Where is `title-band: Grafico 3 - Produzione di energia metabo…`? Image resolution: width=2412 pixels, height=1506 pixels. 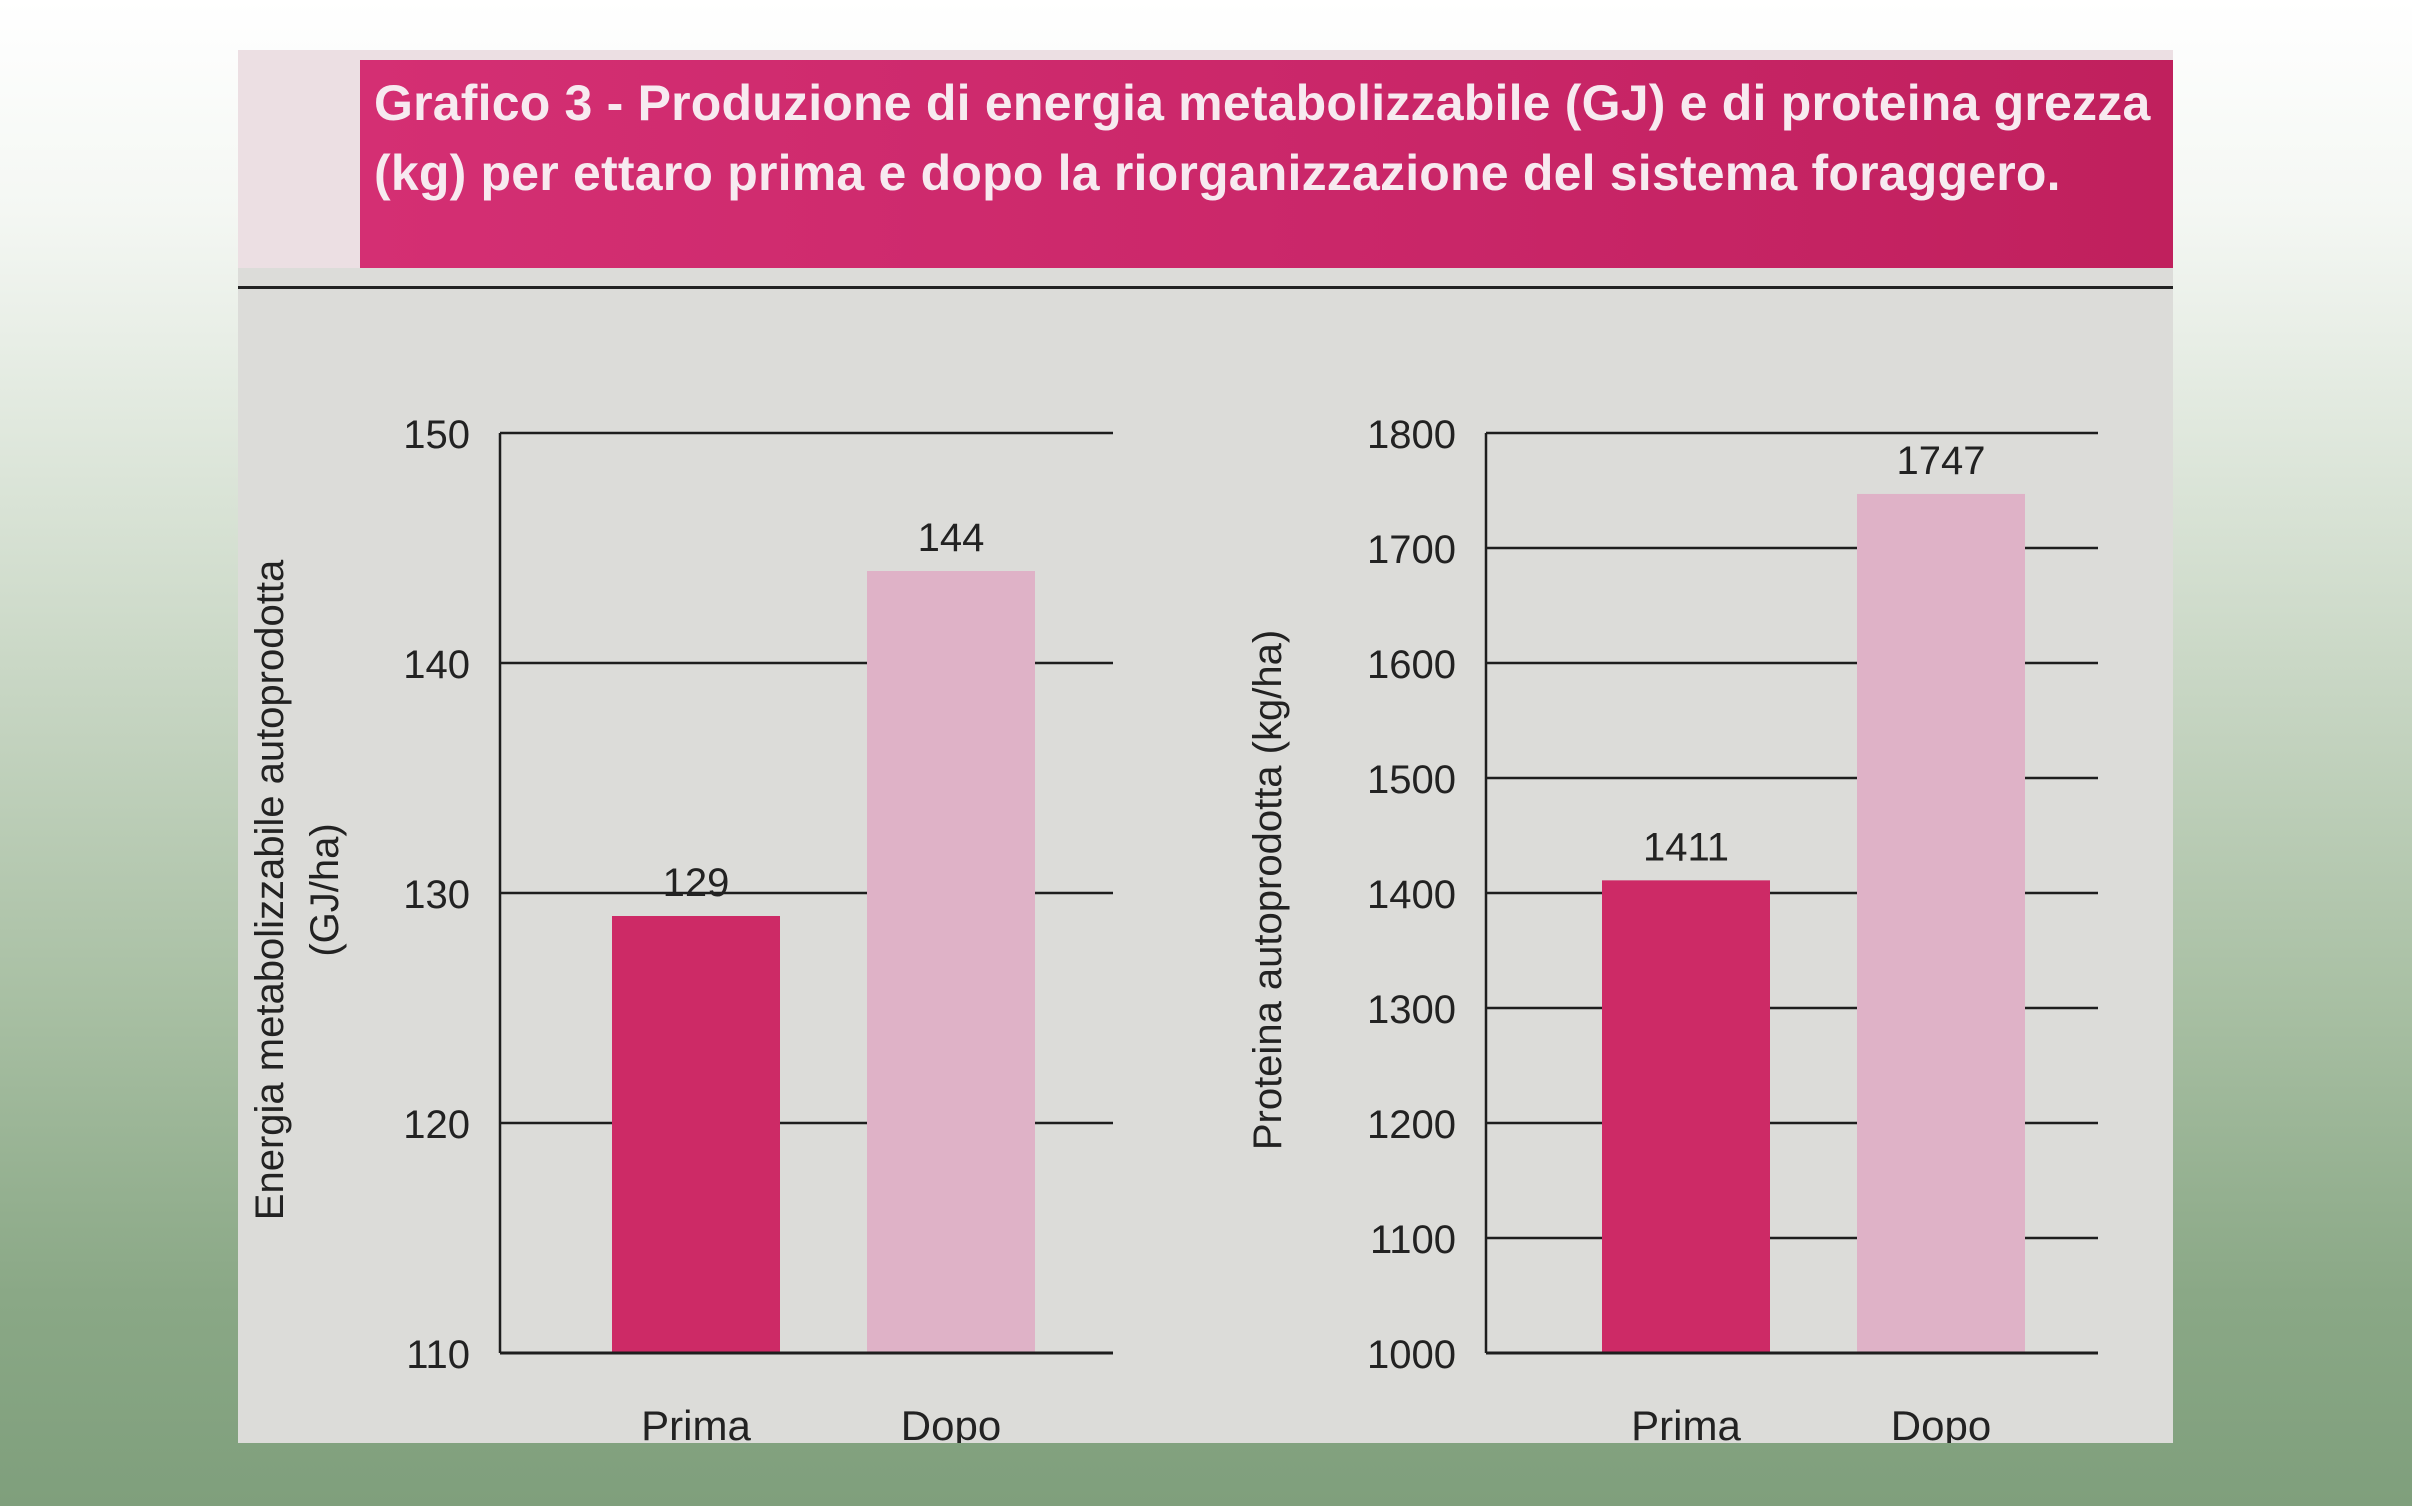 title-band: Grafico 3 - Produzione di energia metabo… is located at coordinates (1205, 159).